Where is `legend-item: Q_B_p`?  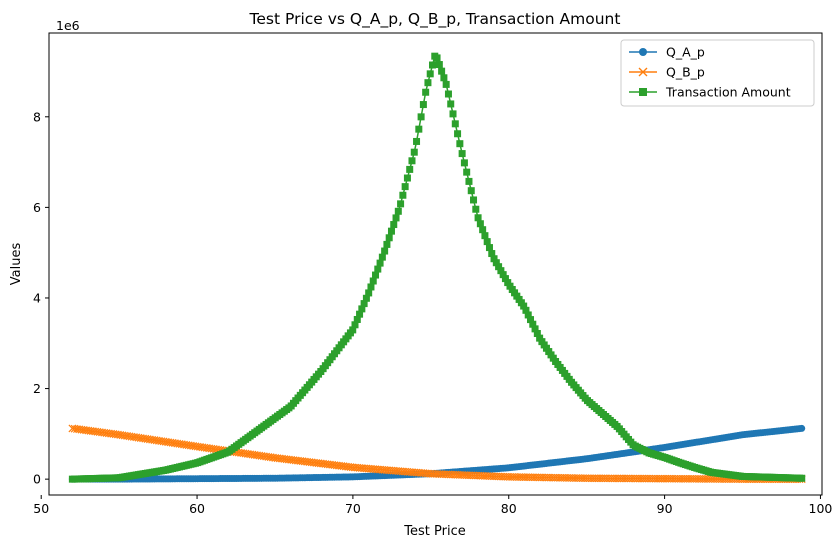 legend-item: Q_B_p is located at coordinates (667, 72).